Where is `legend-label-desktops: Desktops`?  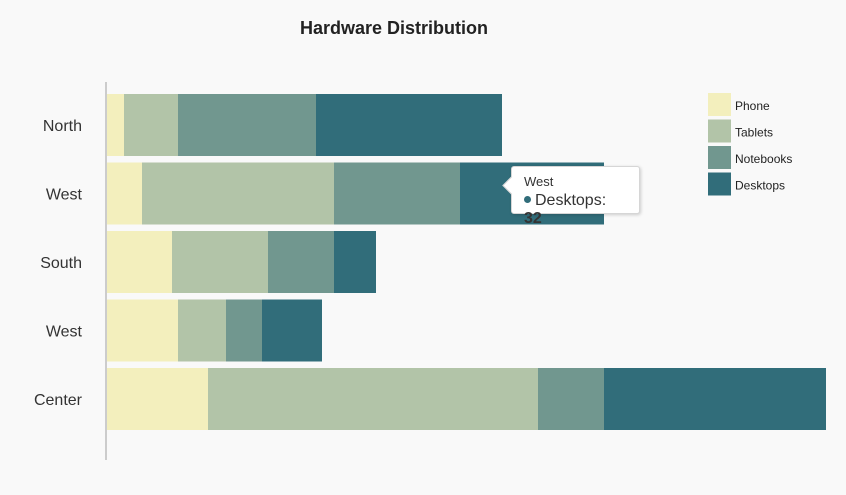
legend-label-desktops: Desktops is located at coordinates (760, 186).